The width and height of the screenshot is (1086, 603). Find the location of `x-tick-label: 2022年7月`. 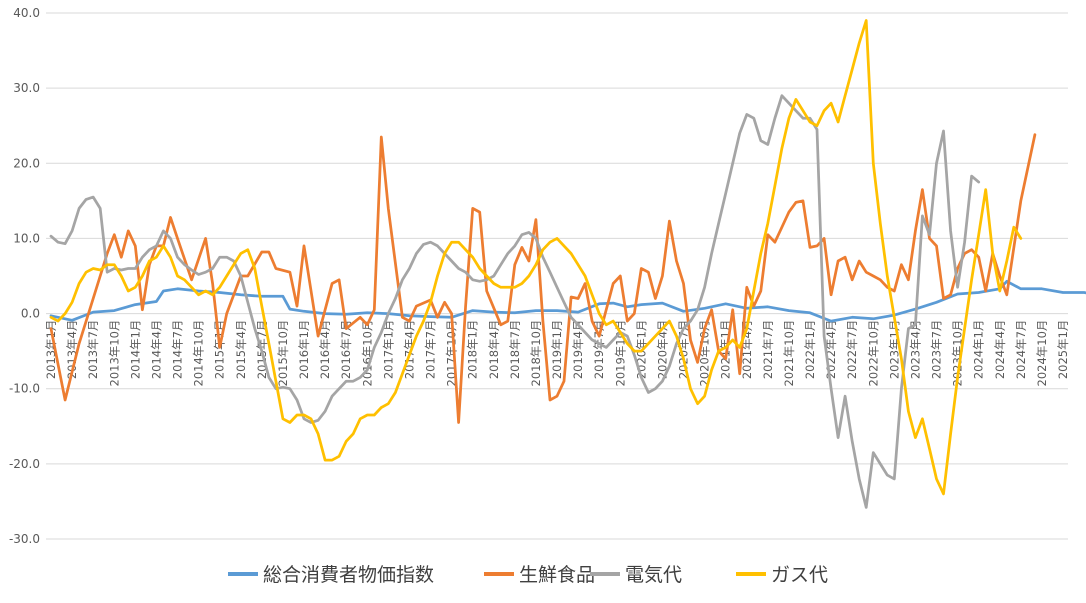

x-tick-label: 2022年7月 is located at coordinates (852, 350).